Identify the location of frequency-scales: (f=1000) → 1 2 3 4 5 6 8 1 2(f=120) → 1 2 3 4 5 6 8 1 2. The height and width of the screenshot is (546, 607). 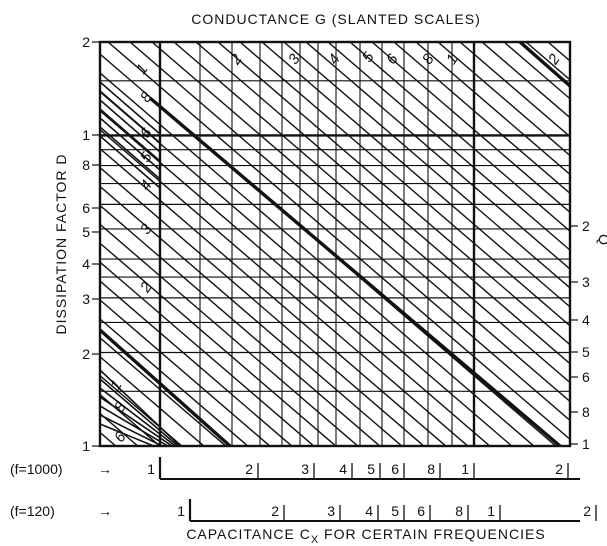
(303, 489).